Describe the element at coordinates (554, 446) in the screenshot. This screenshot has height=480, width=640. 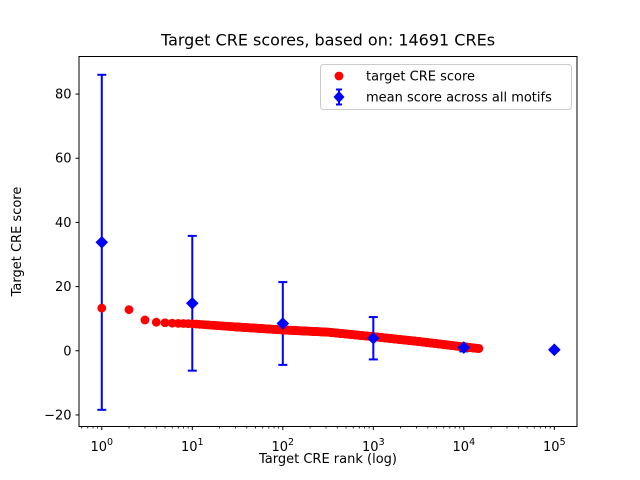
I see `x-tick-label: 10⁵` at that location.